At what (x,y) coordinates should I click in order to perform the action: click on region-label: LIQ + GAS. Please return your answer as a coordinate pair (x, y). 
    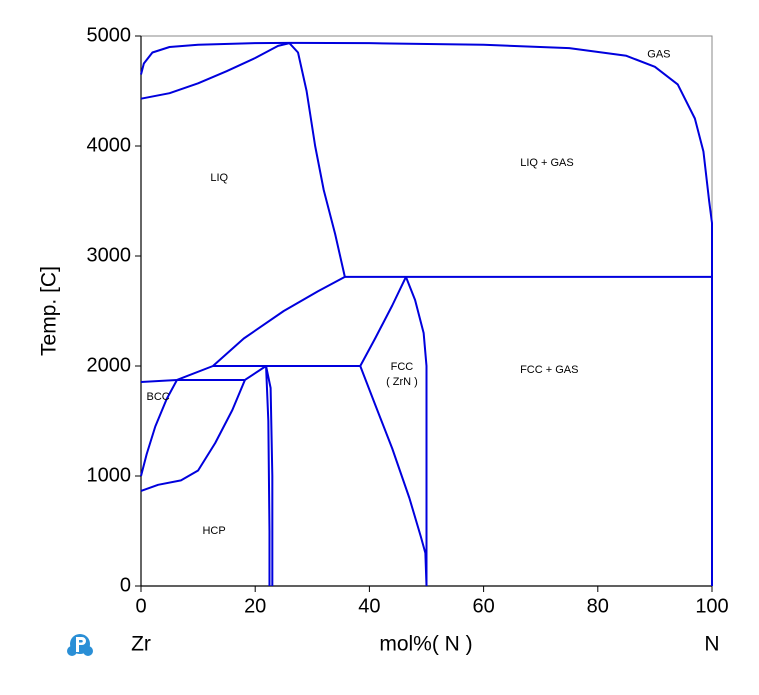
    Looking at the image, I should click on (547, 163).